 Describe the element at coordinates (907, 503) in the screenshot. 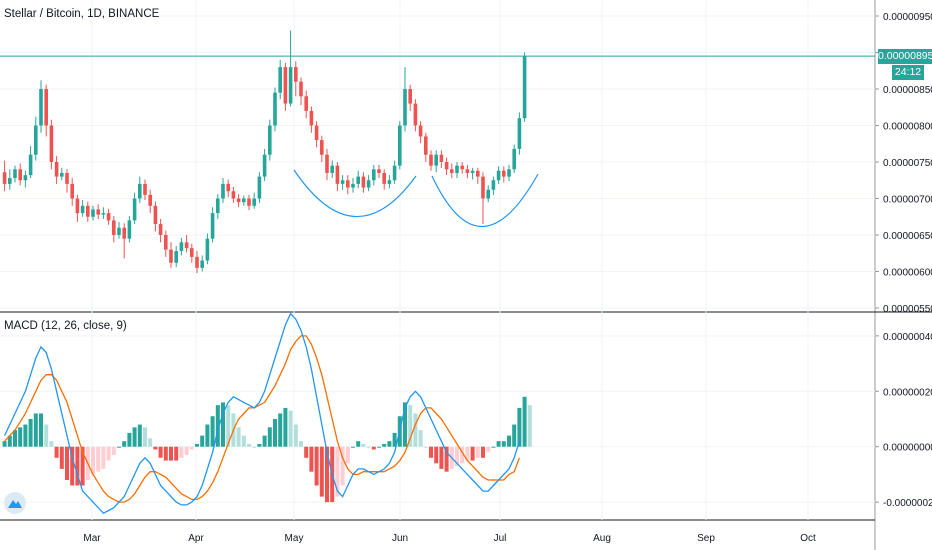

I see `macd-tick-label: -0.00000020` at that location.